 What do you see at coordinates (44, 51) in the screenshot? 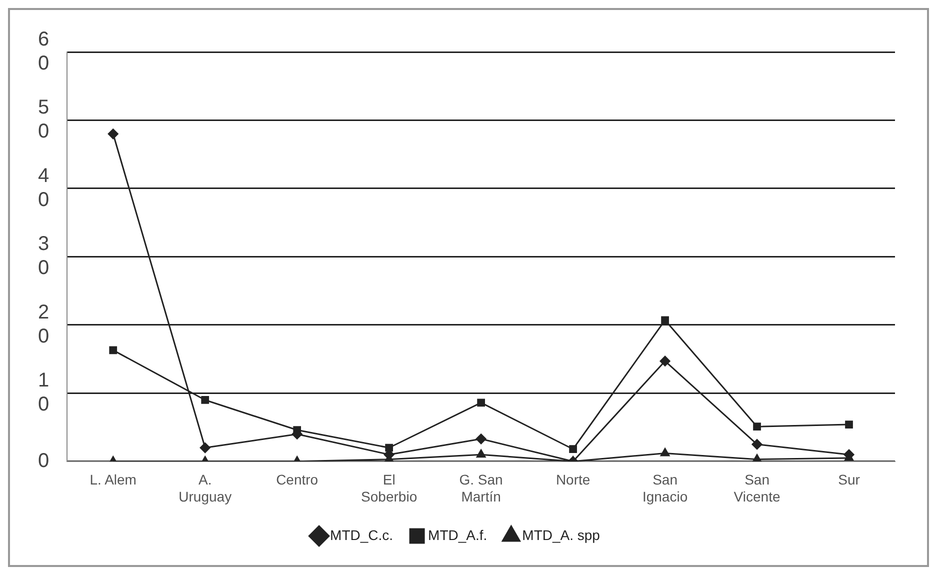
I see `y-tick-label: 6 0` at bounding box center [44, 51].